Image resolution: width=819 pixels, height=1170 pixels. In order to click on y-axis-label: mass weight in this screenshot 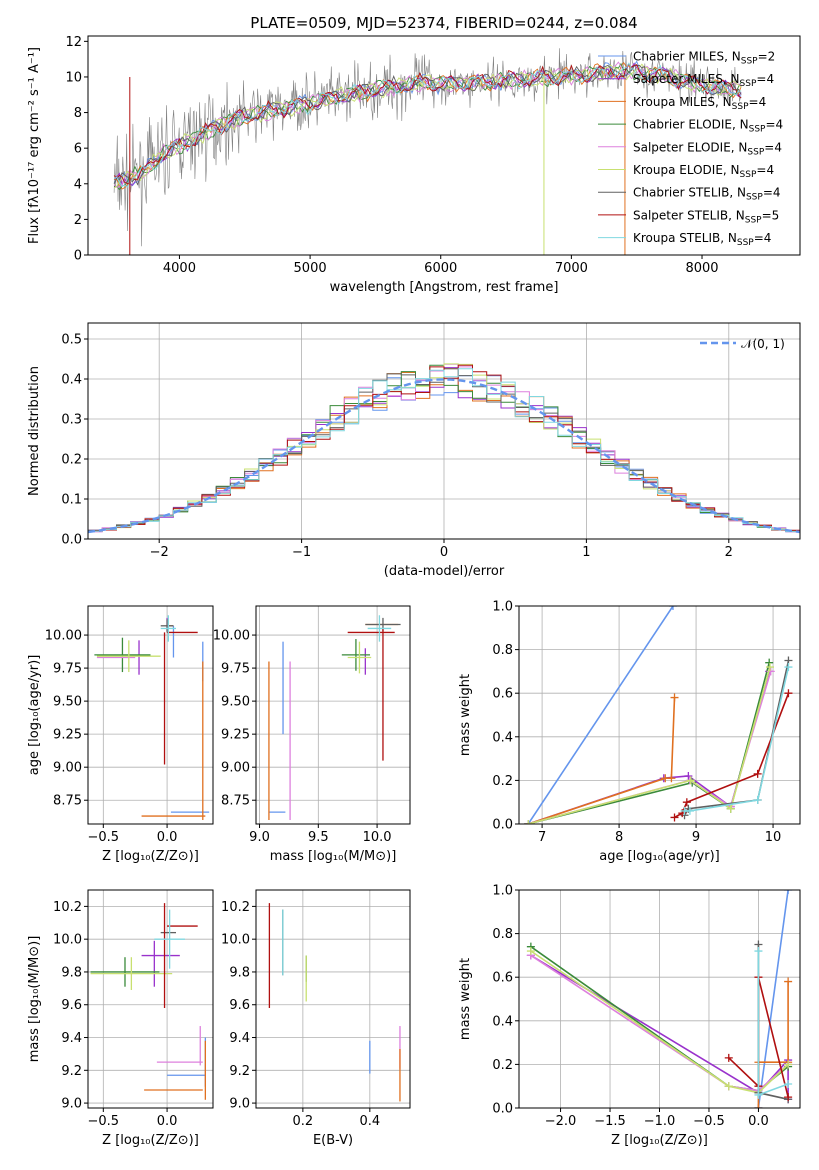, I will do `click(465, 999)`.